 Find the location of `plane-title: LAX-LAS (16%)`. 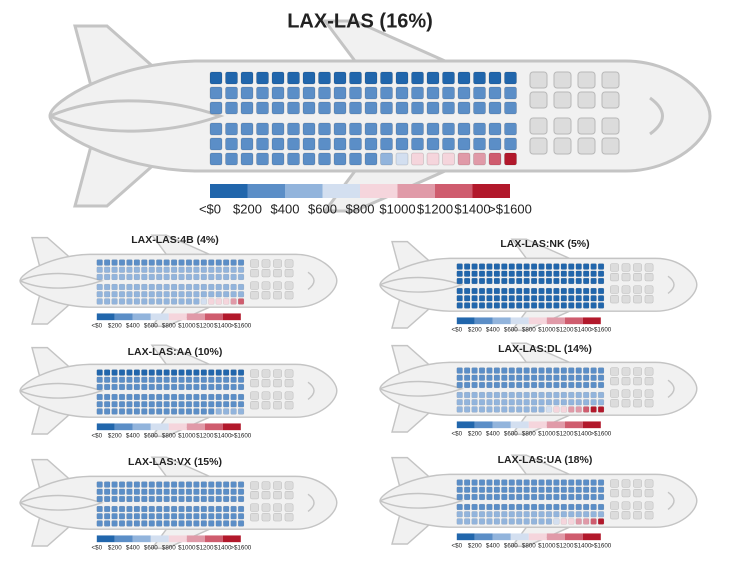

plane-title: LAX-LAS (16%) is located at coordinates (360, 21).